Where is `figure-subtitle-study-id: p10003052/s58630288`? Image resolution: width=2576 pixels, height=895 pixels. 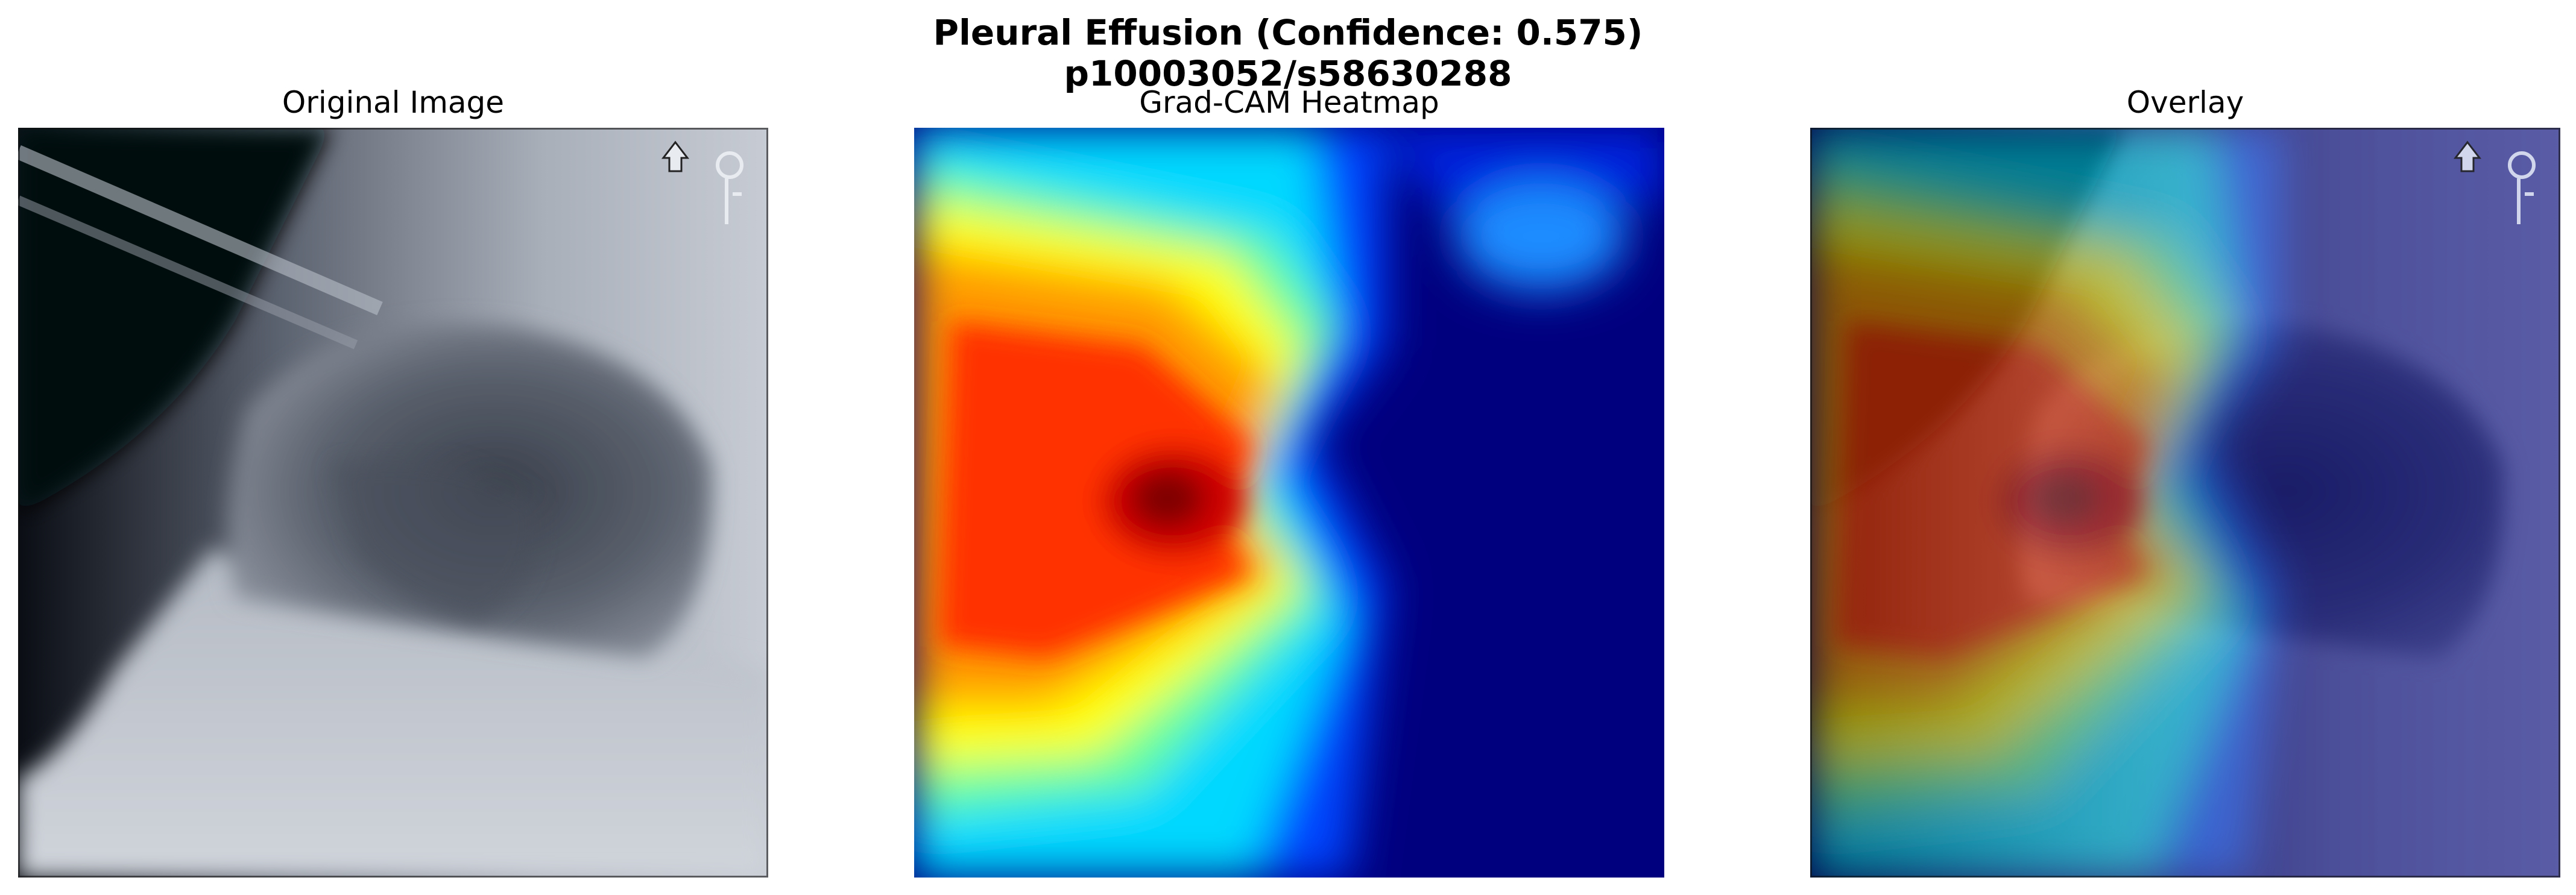
figure-subtitle-study-id: p10003052/s58630288 is located at coordinates (1288, 74).